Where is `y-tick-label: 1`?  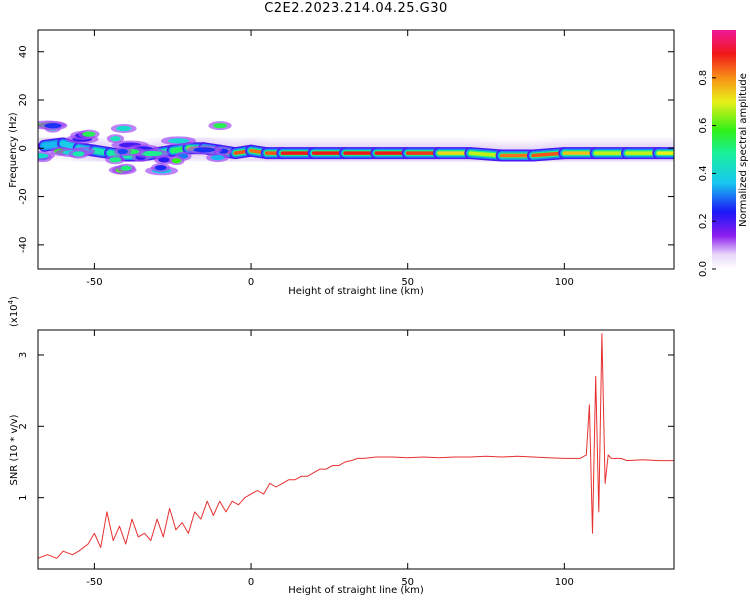
y-tick-label: 1 is located at coordinates (23, 497).